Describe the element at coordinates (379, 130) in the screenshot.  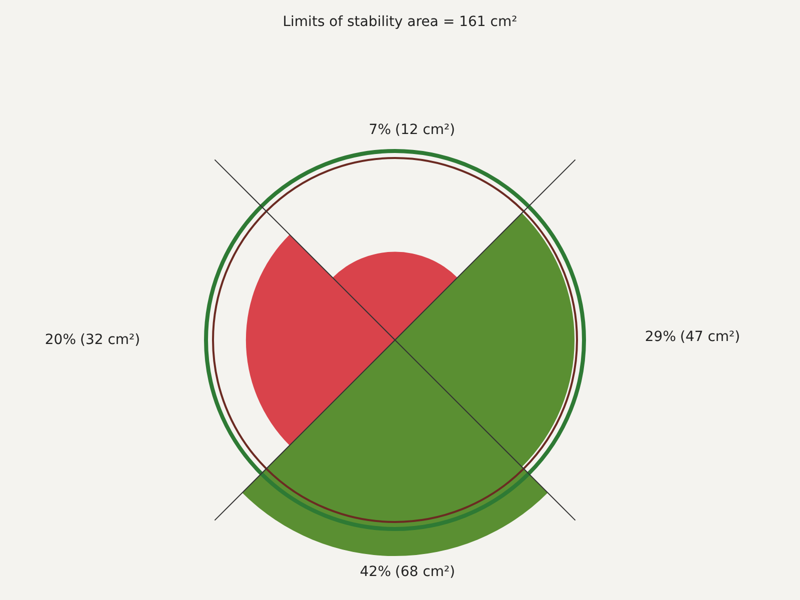
I see `data-label: 7%` at that location.